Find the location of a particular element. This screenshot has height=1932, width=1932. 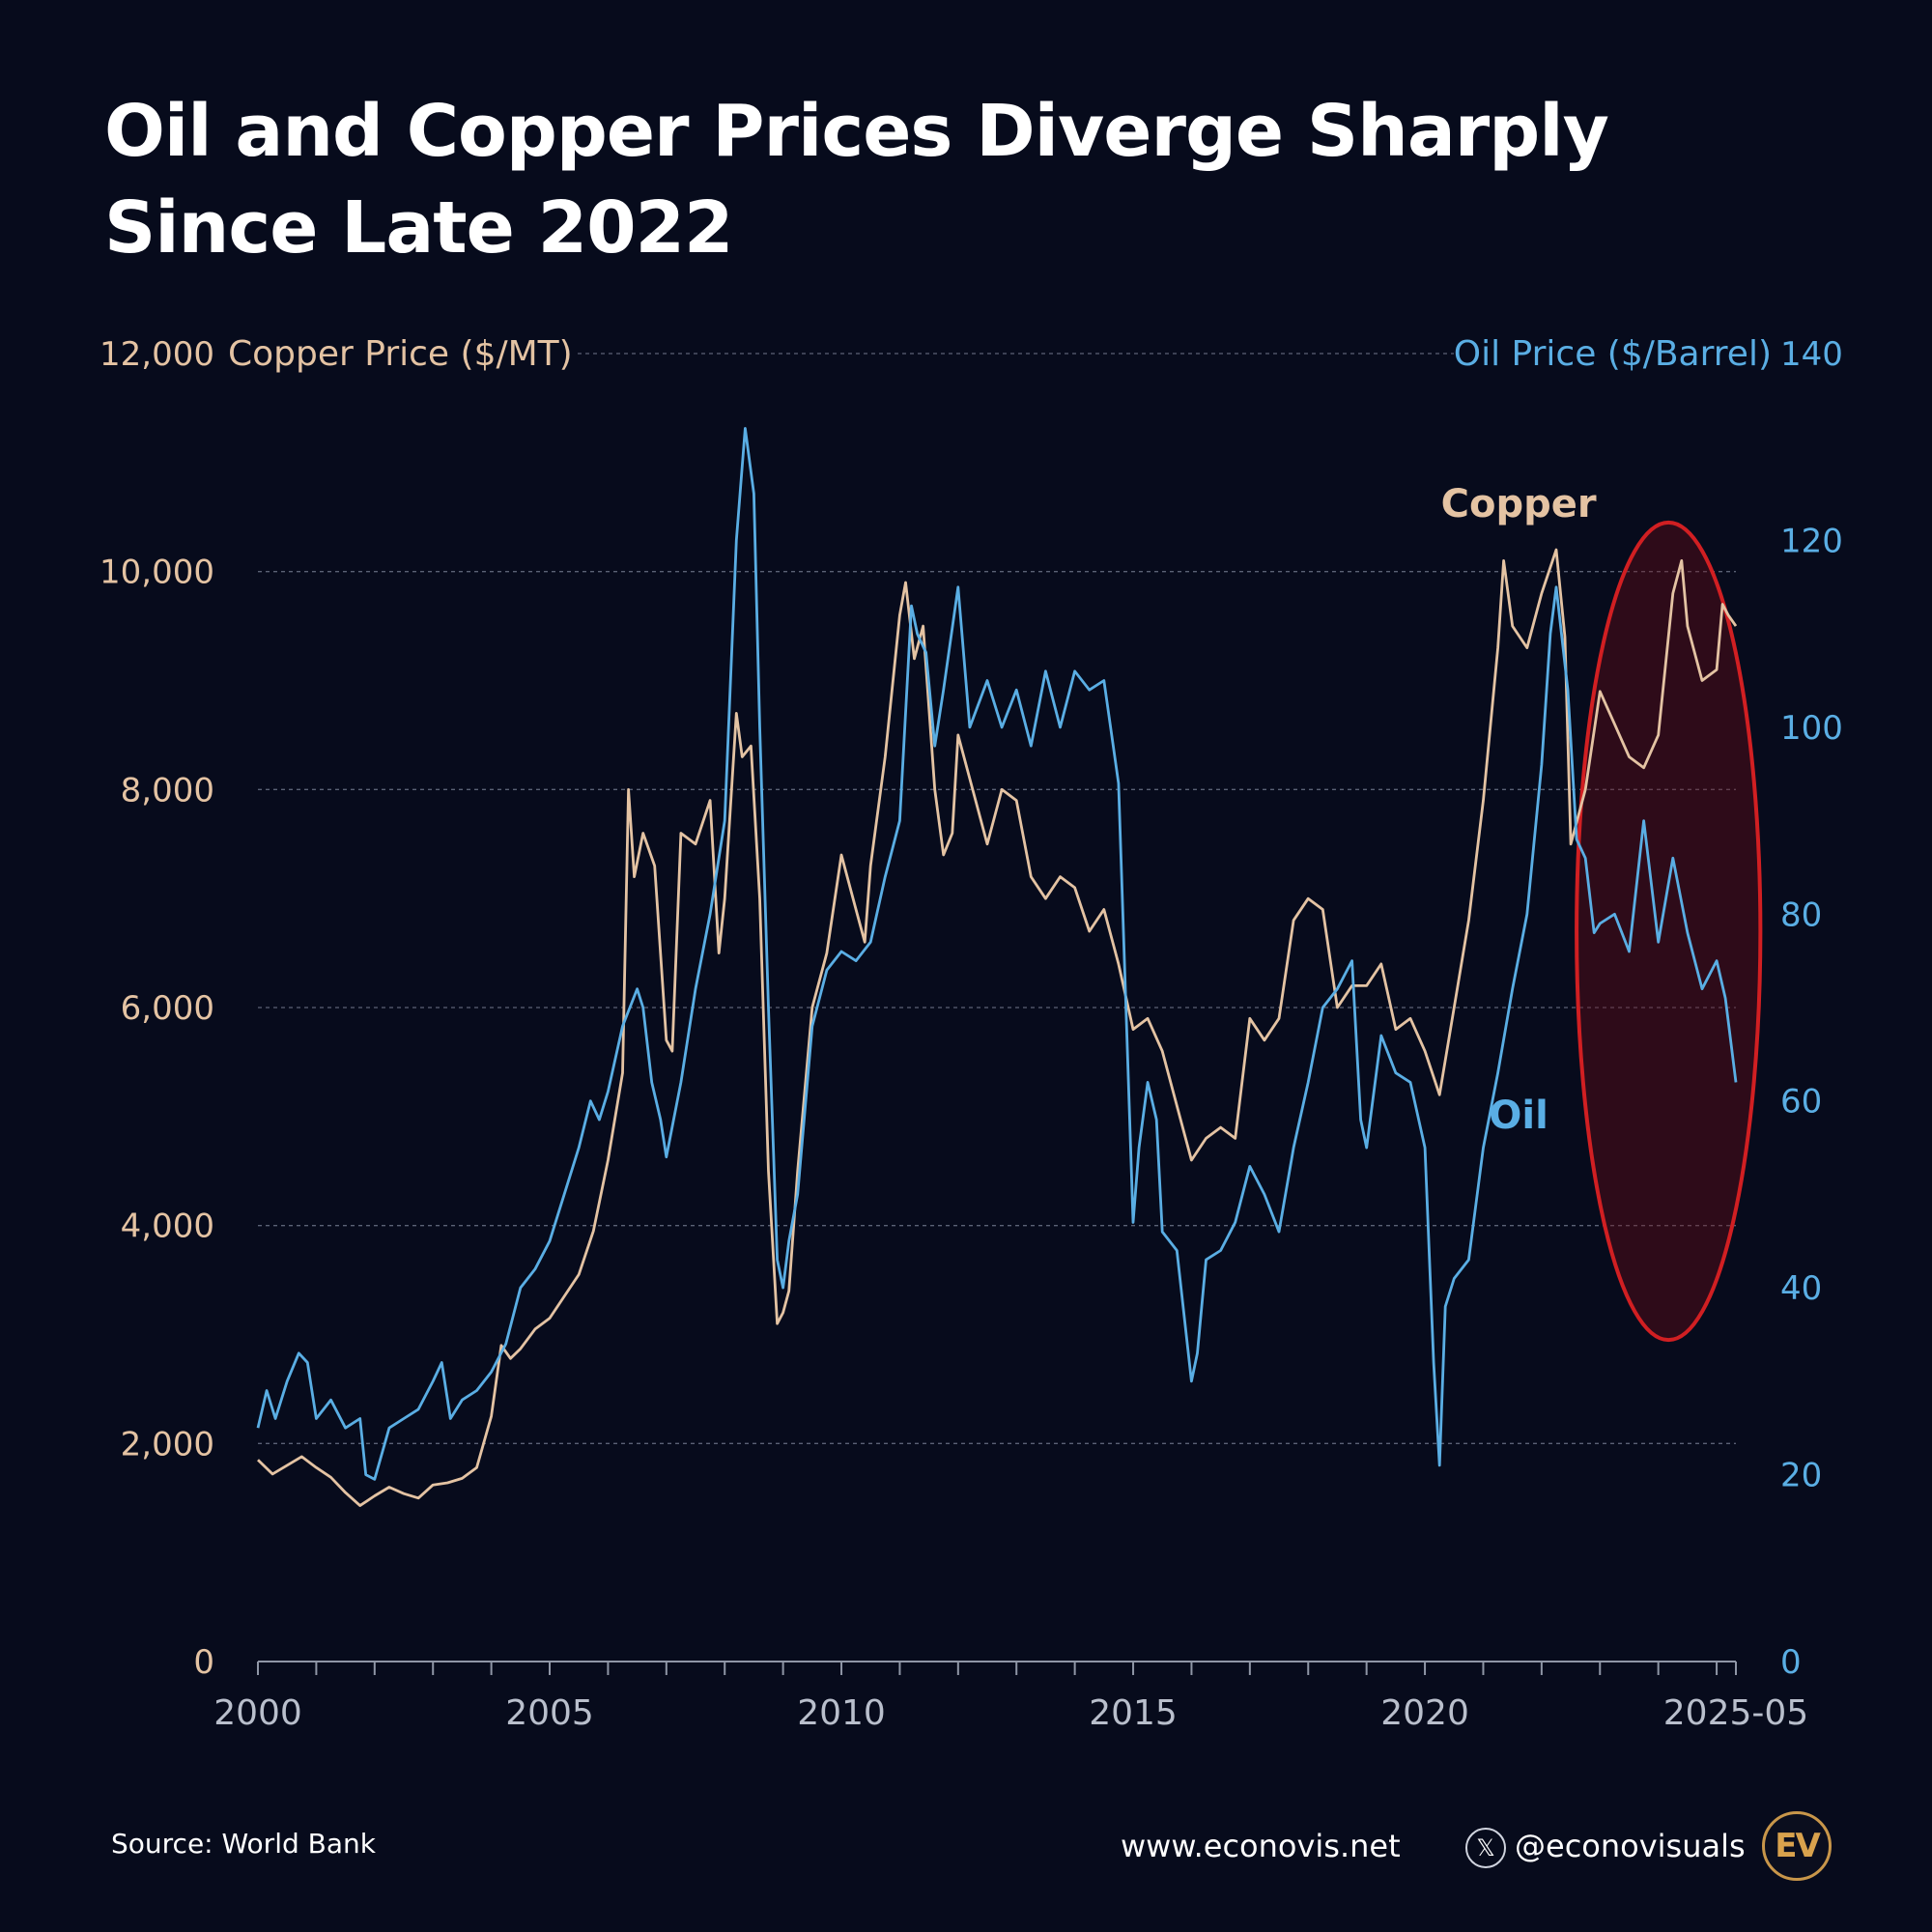

left-tick-label: 8,000 is located at coordinates (167, 790).